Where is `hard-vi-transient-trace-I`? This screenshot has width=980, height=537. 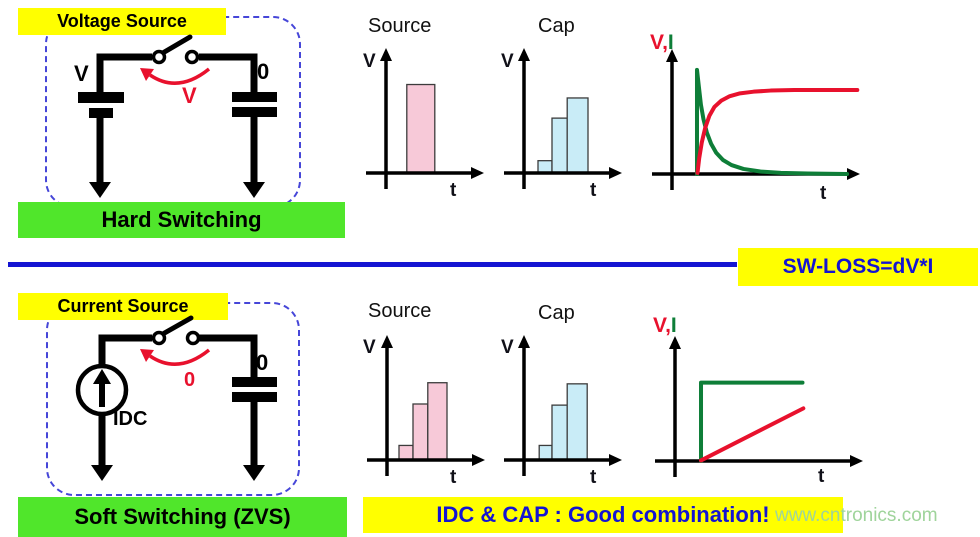
hard-vi-transient-trace-I is located at coordinates (772, 121).